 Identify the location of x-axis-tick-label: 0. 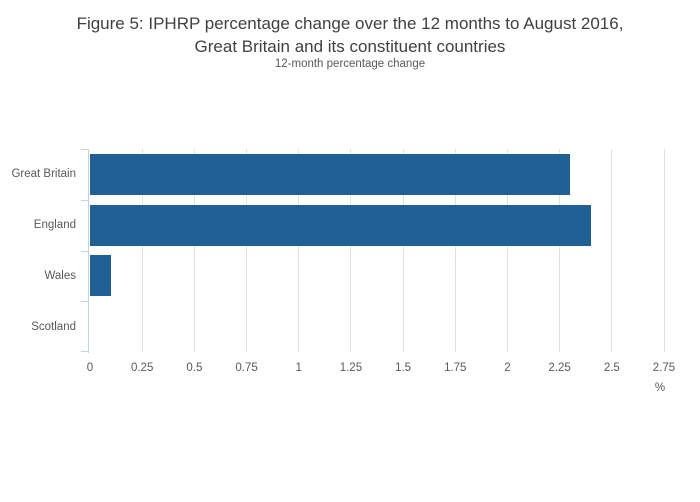
(90, 368).